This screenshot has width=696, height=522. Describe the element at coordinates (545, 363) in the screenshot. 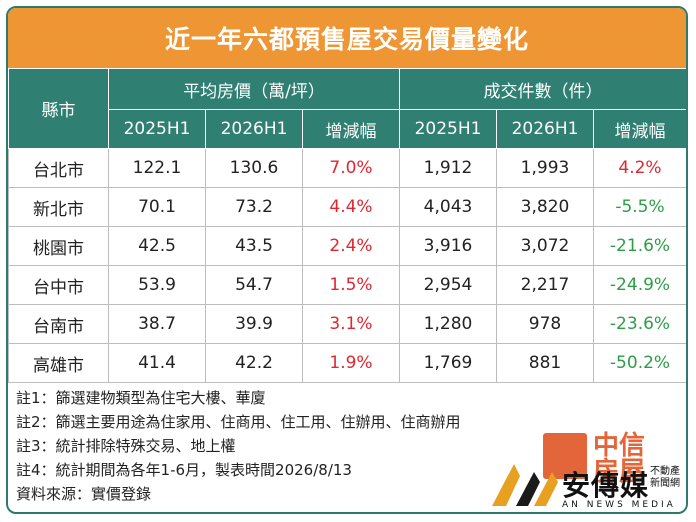

I see `count-2026-cell: 881` at that location.